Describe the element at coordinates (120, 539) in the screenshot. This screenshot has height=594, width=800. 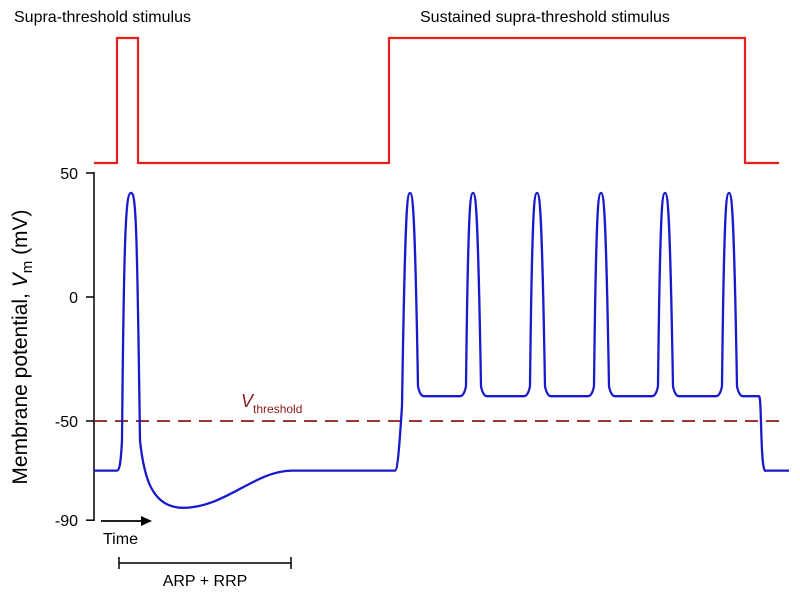
I see `time-label: Time` at that location.